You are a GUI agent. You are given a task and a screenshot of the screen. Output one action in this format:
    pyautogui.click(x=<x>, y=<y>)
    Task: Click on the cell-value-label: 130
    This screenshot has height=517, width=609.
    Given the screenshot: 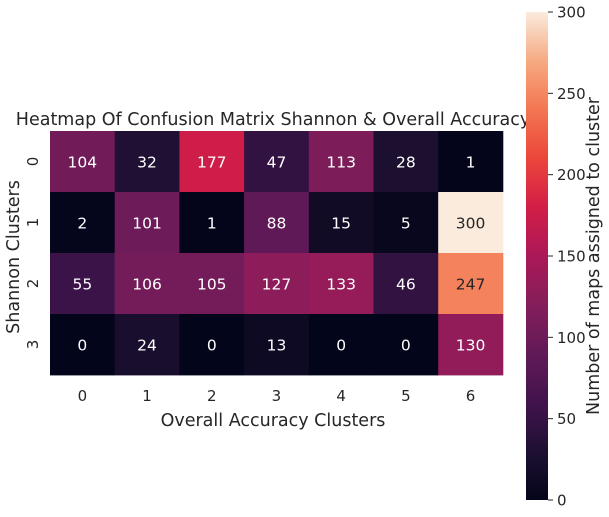 What is the action you would take?
    pyautogui.click(x=471, y=346)
    